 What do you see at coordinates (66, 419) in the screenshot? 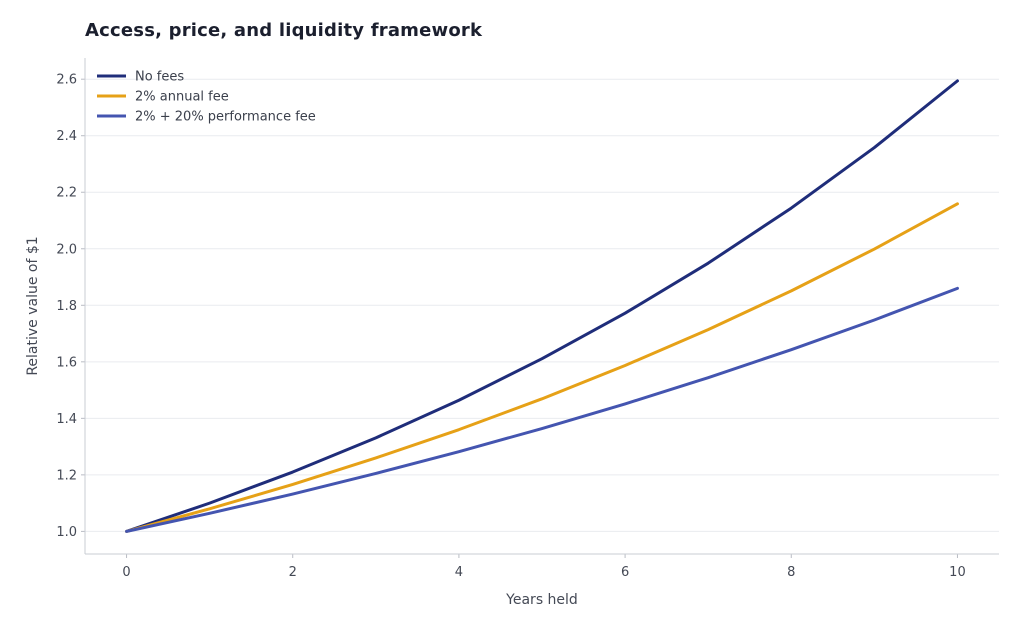
I see `y-tick-label: 1.4` at bounding box center [66, 419].